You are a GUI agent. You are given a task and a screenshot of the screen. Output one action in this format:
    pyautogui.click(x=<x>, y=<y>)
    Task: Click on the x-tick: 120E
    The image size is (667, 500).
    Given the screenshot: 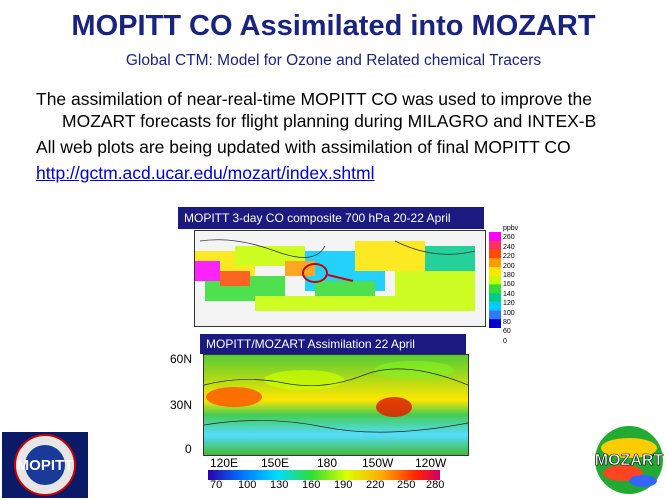 What is the action you would take?
    pyautogui.click(x=224, y=463)
    